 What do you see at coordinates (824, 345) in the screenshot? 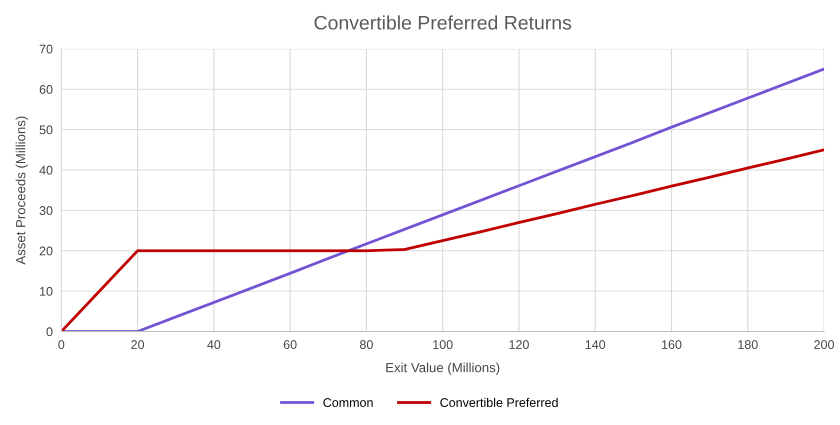
I see `x-tick-label: 200` at bounding box center [824, 345].